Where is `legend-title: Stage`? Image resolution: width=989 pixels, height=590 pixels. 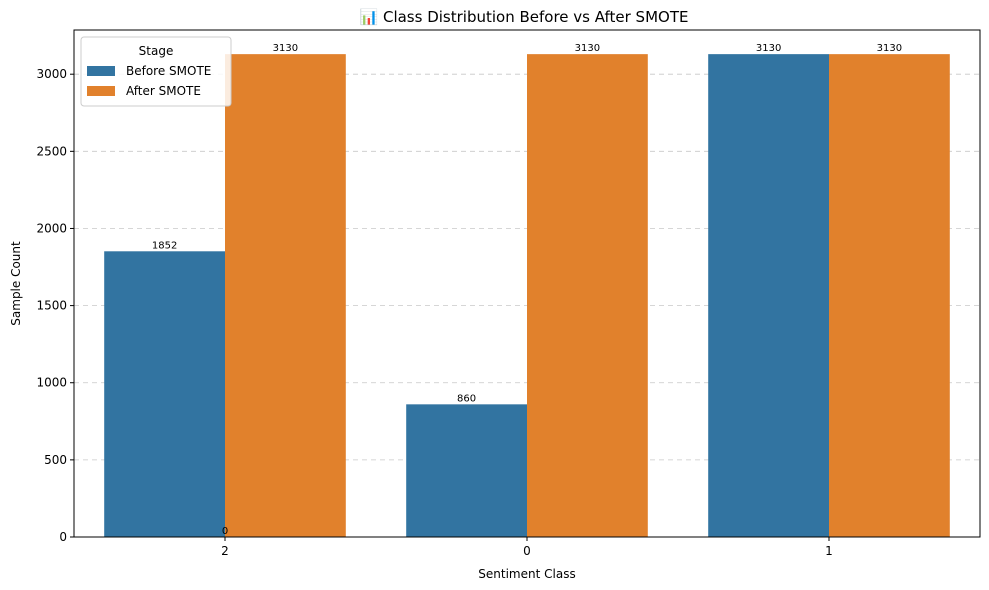
legend-title: Stage is located at coordinates (156, 51).